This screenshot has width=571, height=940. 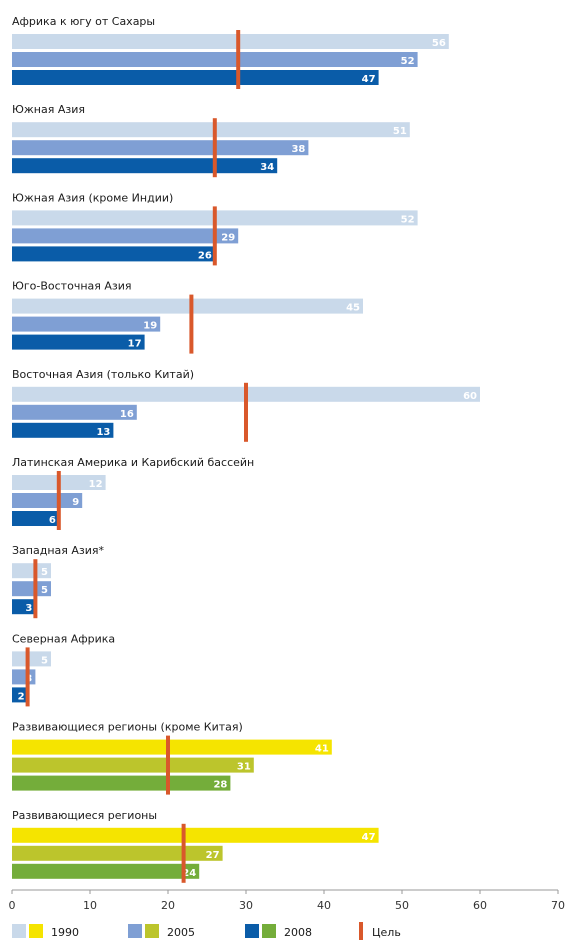 What do you see at coordinates (150, 326) in the screenshot?
I see `bar-value-label: 19` at bounding box center [150, 326].